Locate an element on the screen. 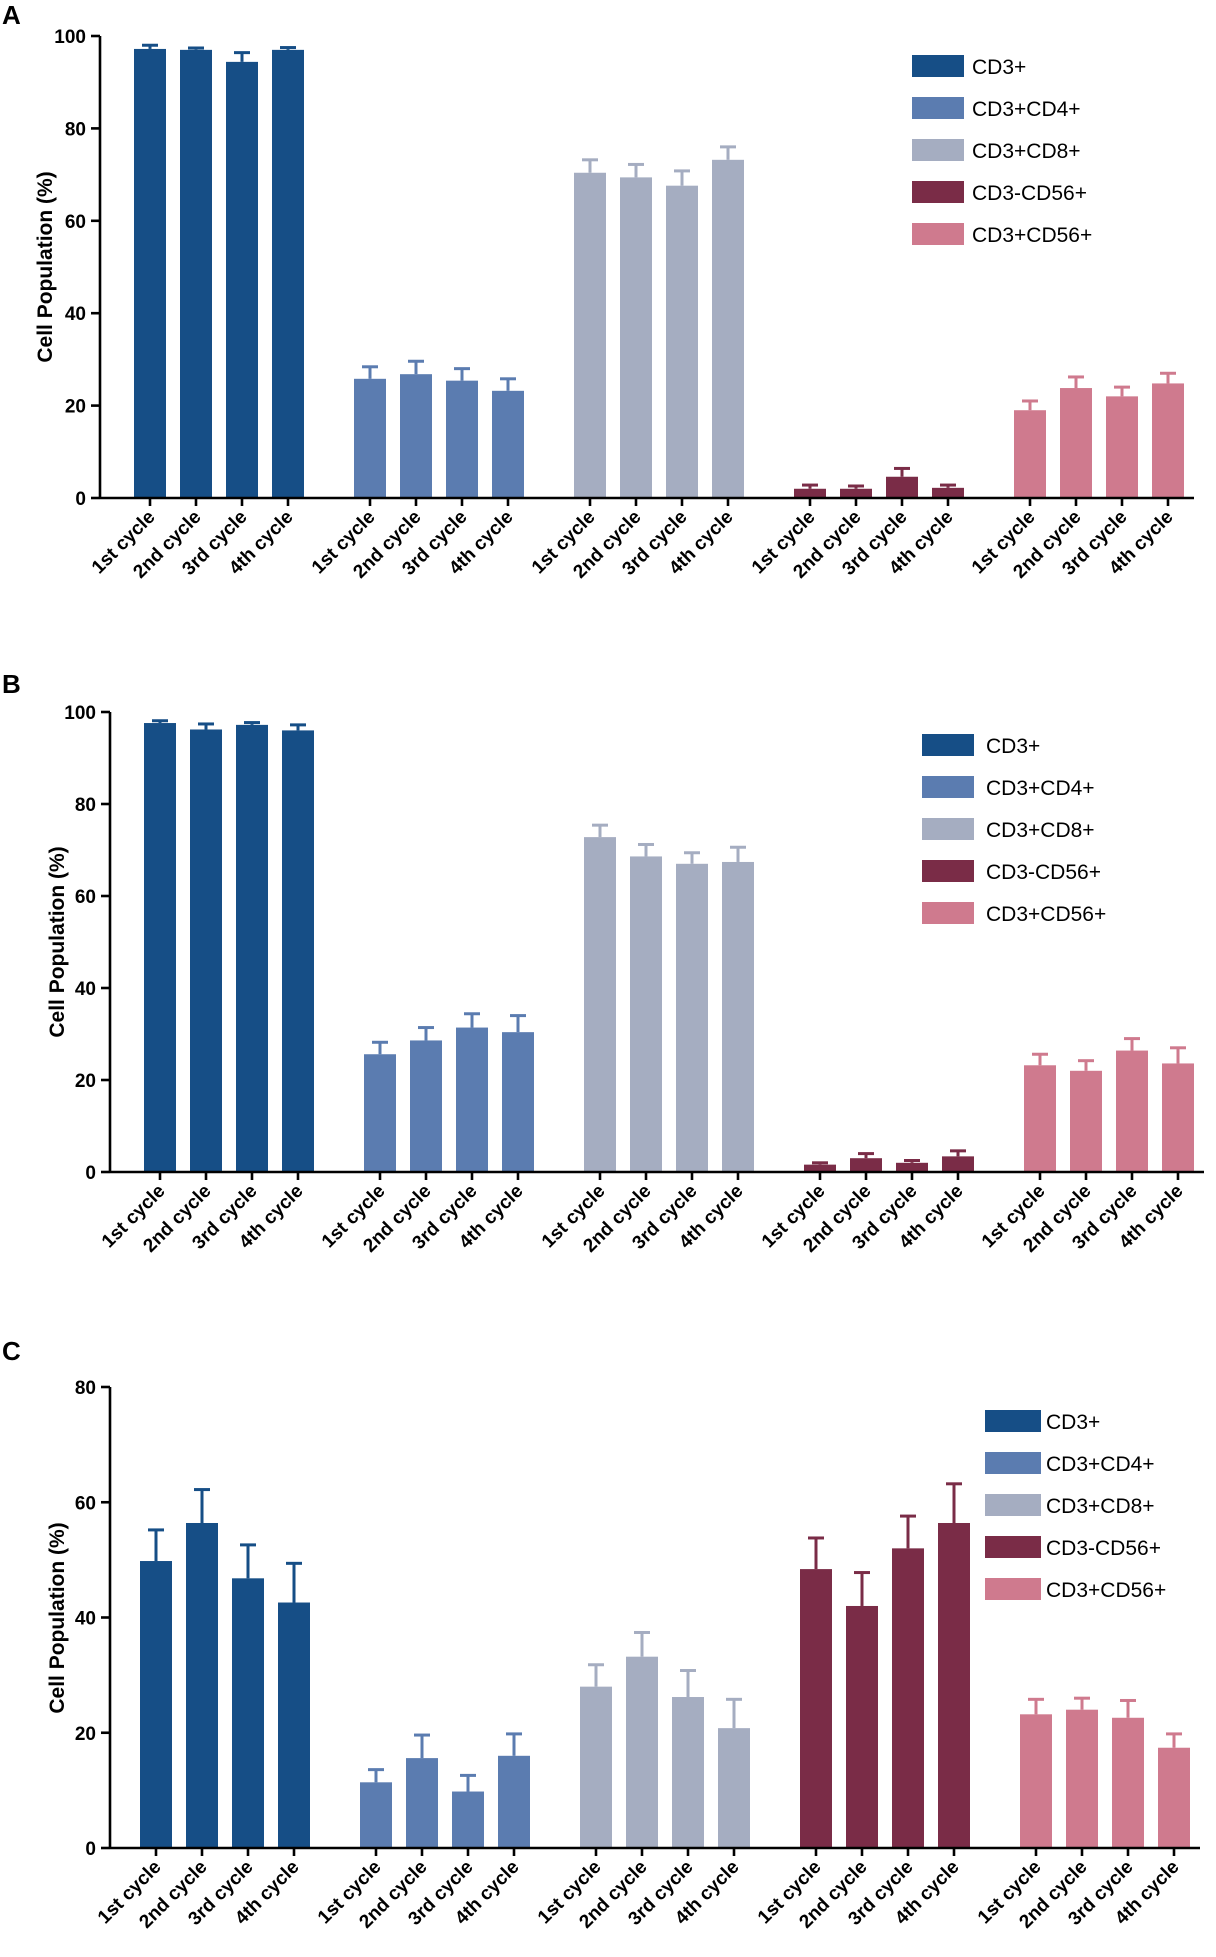  panel-letter: C is located at coordinates (11, 1351).